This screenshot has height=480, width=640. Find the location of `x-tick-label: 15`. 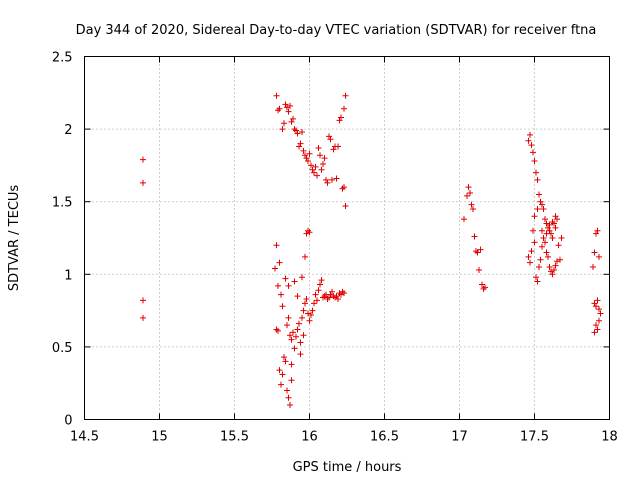

x-tick-label: 15 is located at coordinates (159, 437).